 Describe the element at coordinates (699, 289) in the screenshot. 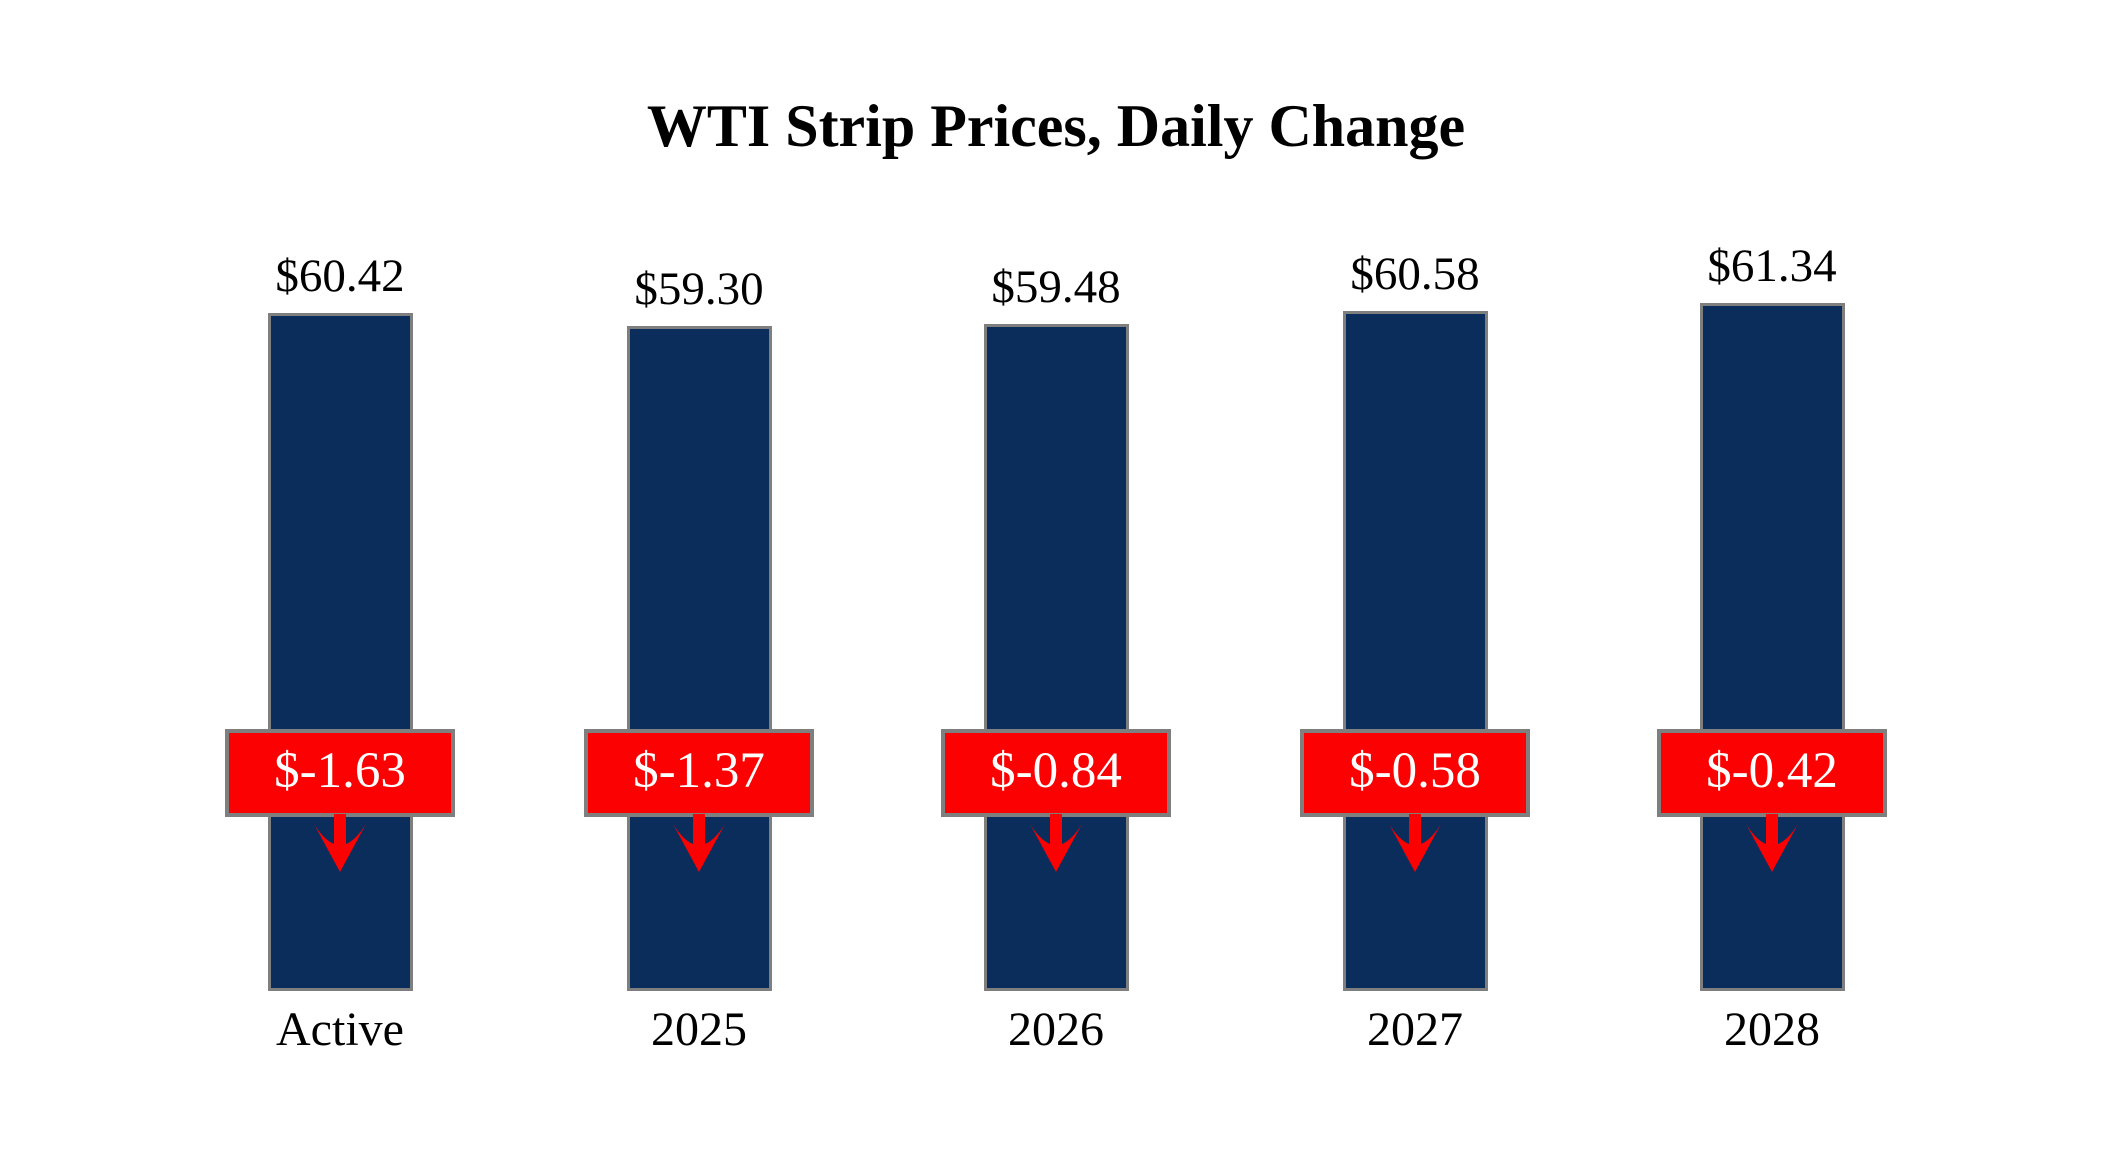

I see `bar-value-label: $59.30` at that location.